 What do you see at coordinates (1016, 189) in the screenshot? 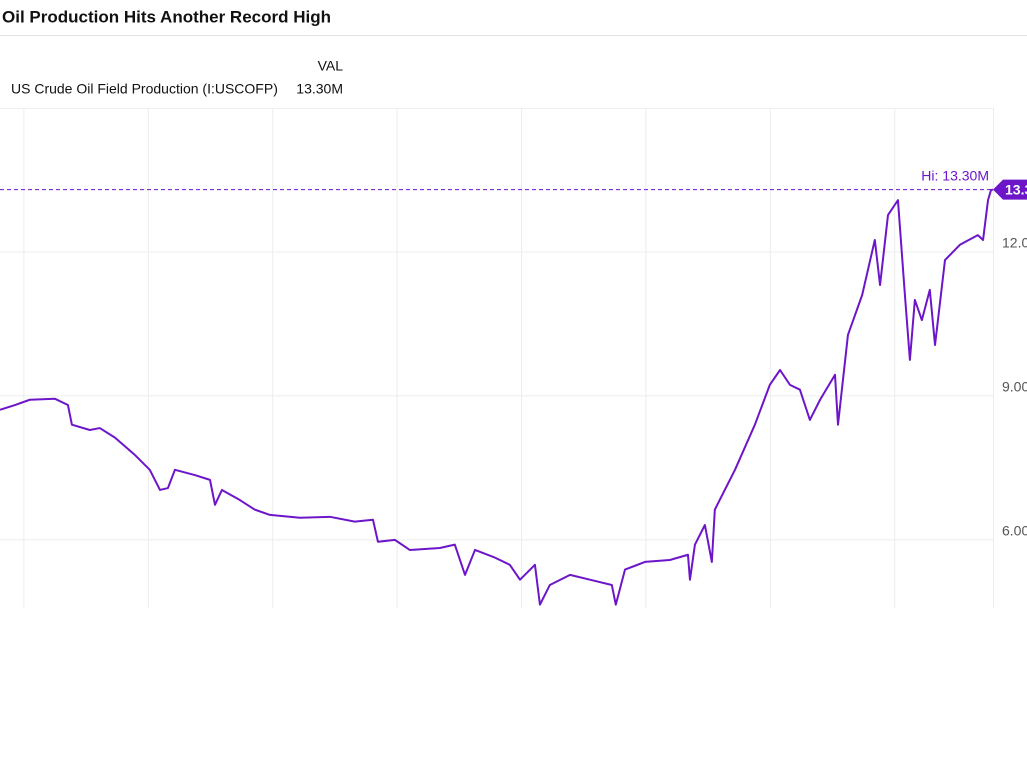
I see `last-value-label: 13.30M` at bounding box center [1016, 189].